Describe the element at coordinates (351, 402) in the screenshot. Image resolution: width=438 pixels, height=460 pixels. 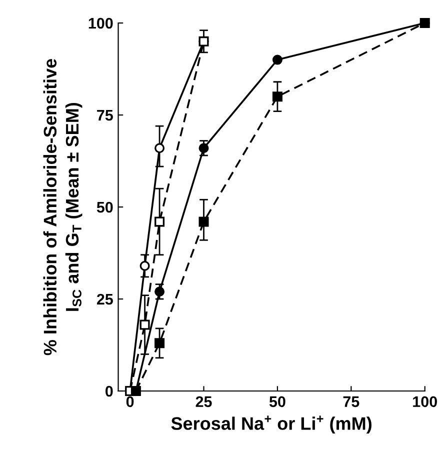
I see `x-tick-label: 75` at that location.